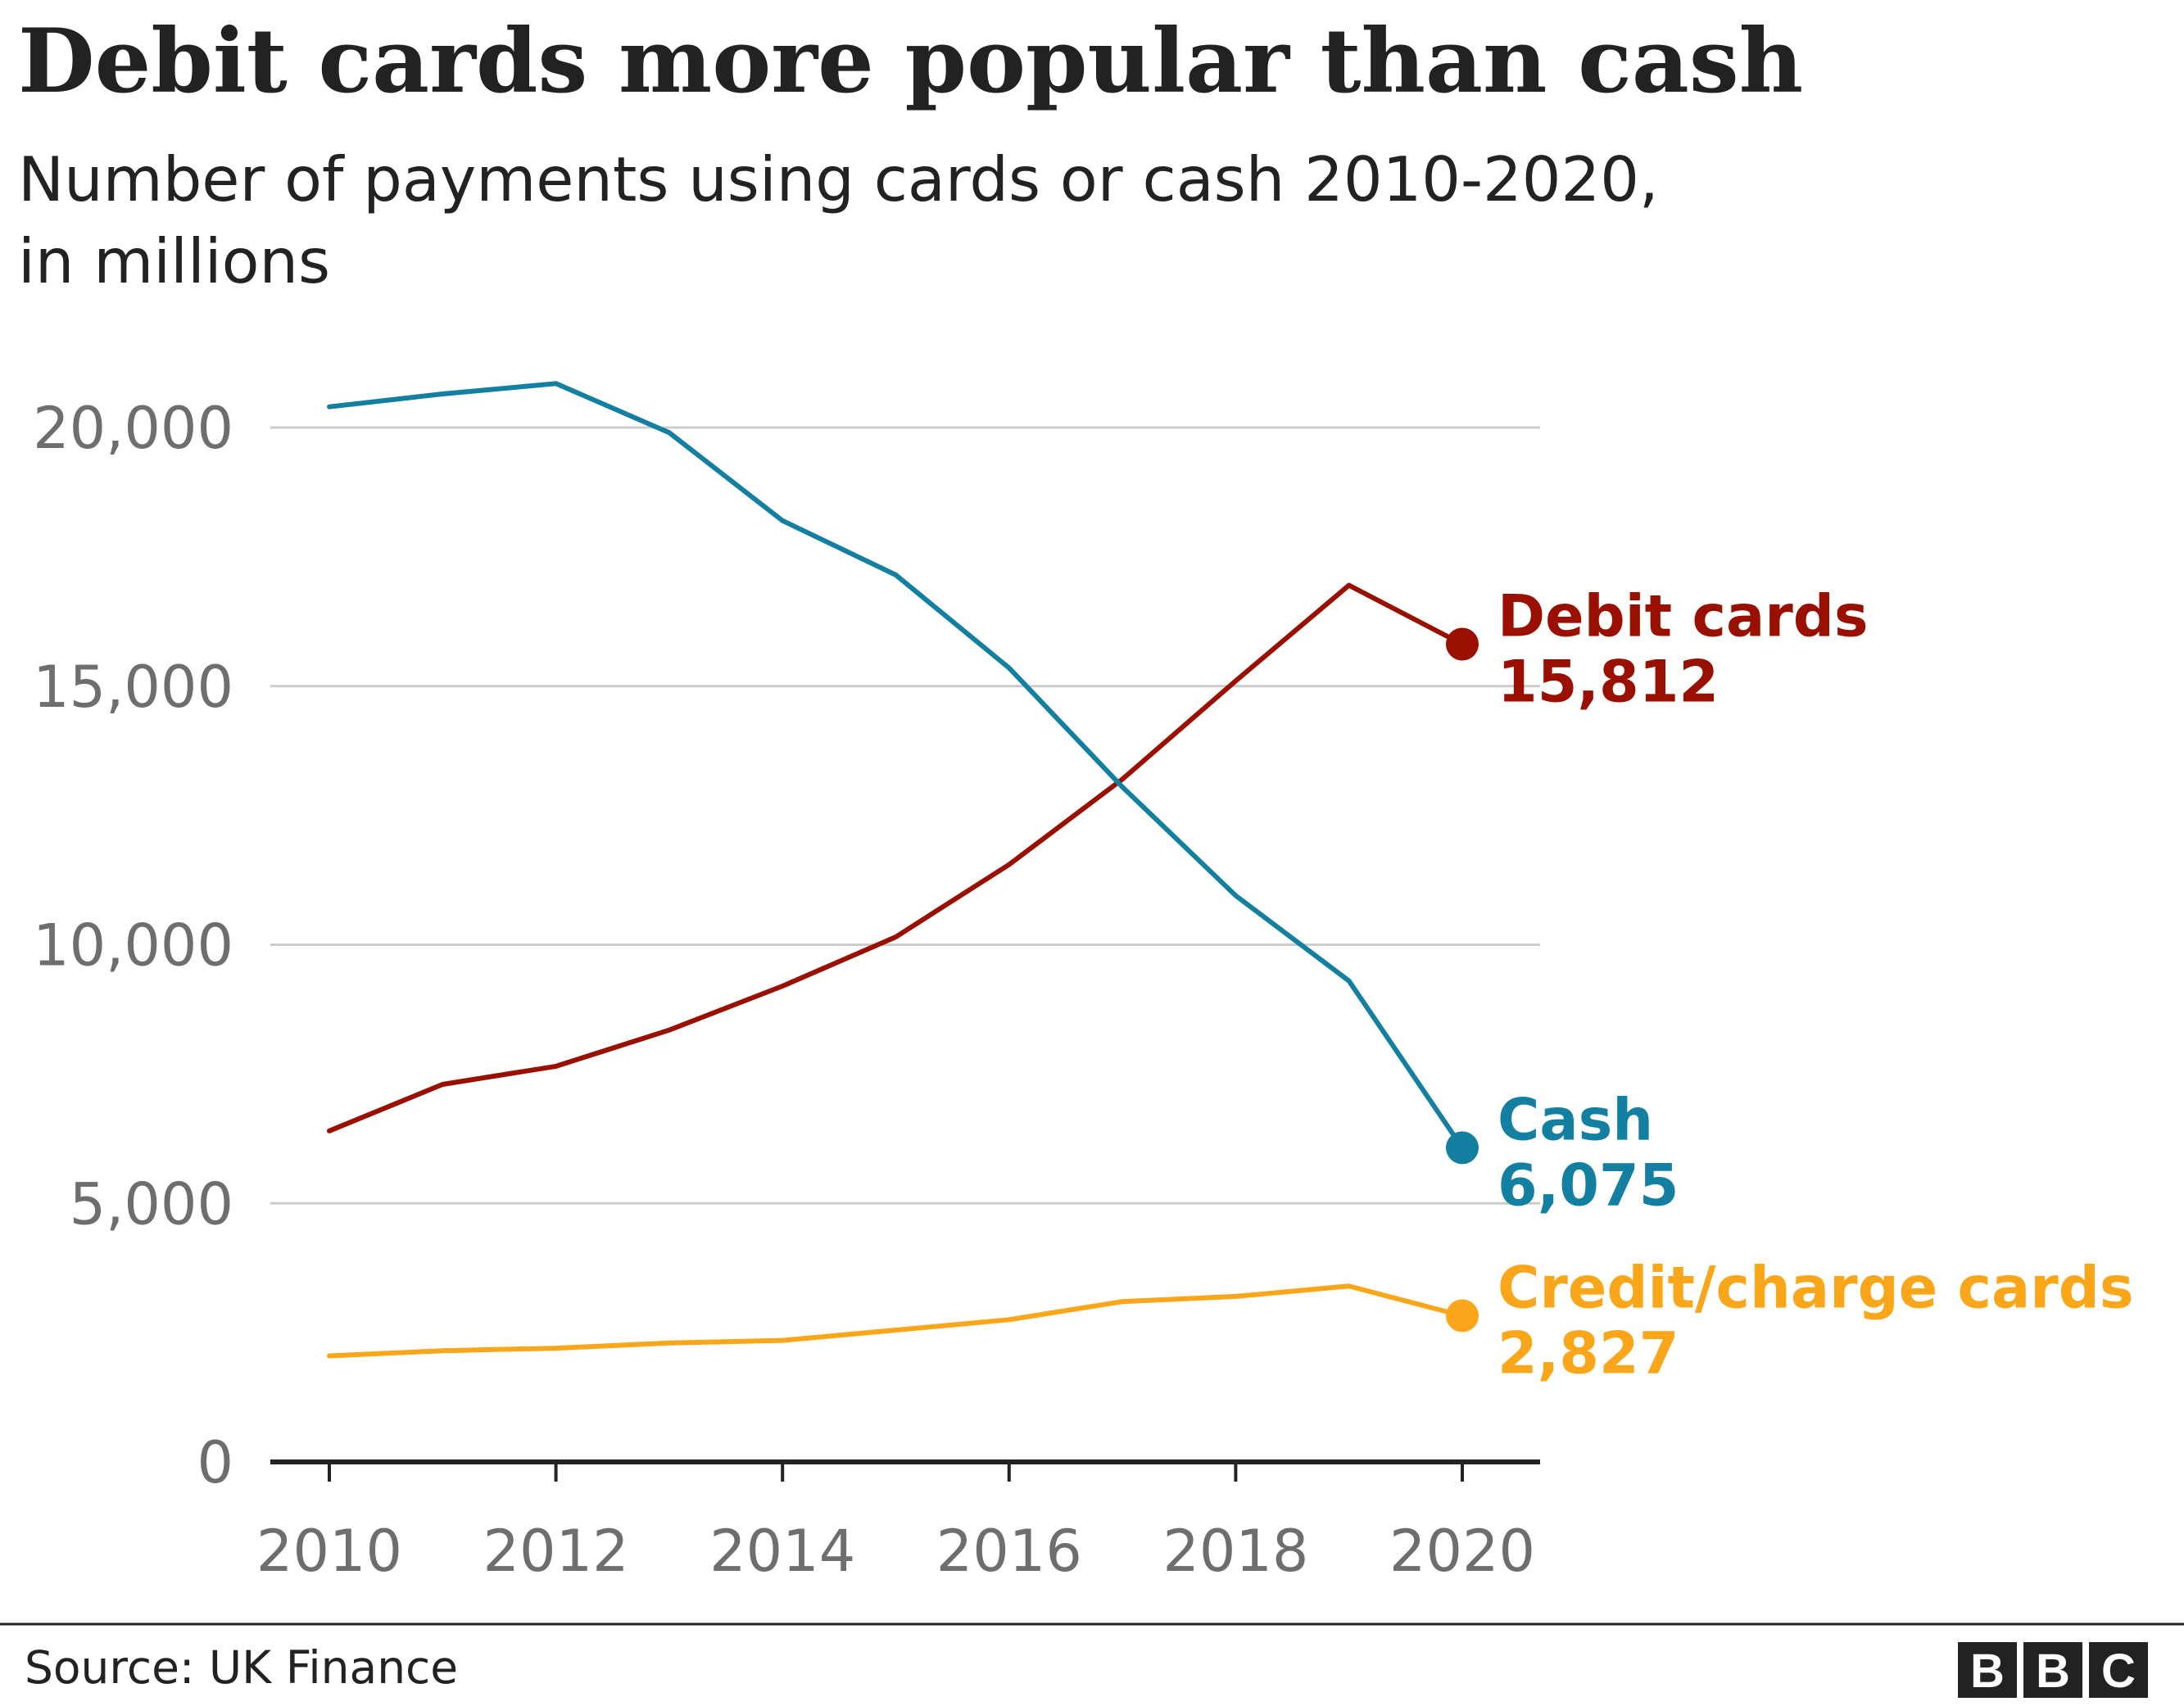 The image size is (2184, 1706). Describe the element at coordinates (152, 1204) in the screenshot. I see `y-tick-label: 5,000` at that location.